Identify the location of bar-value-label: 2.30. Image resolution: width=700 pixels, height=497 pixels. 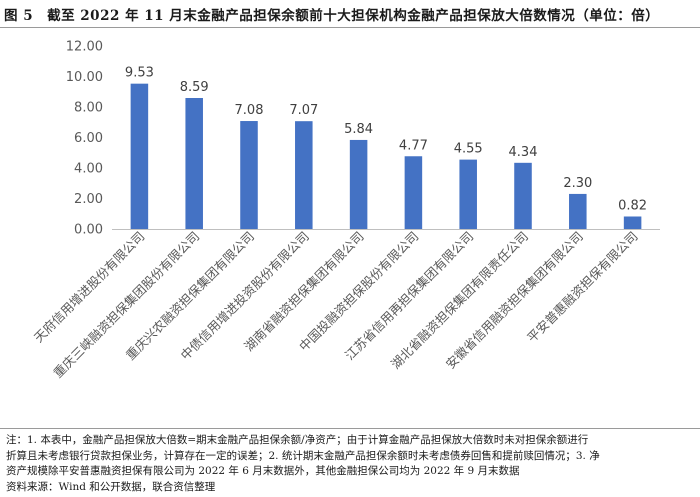
(577, 183).